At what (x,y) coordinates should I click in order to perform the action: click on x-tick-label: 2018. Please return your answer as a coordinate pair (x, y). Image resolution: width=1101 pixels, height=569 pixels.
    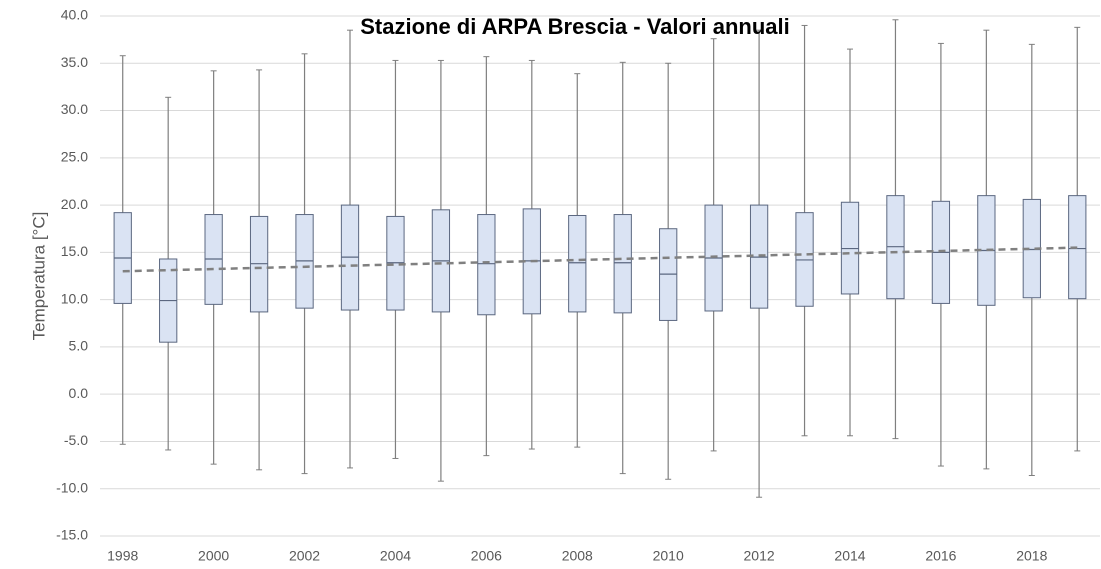
    Looking at the image, I should click on (1031, 556).